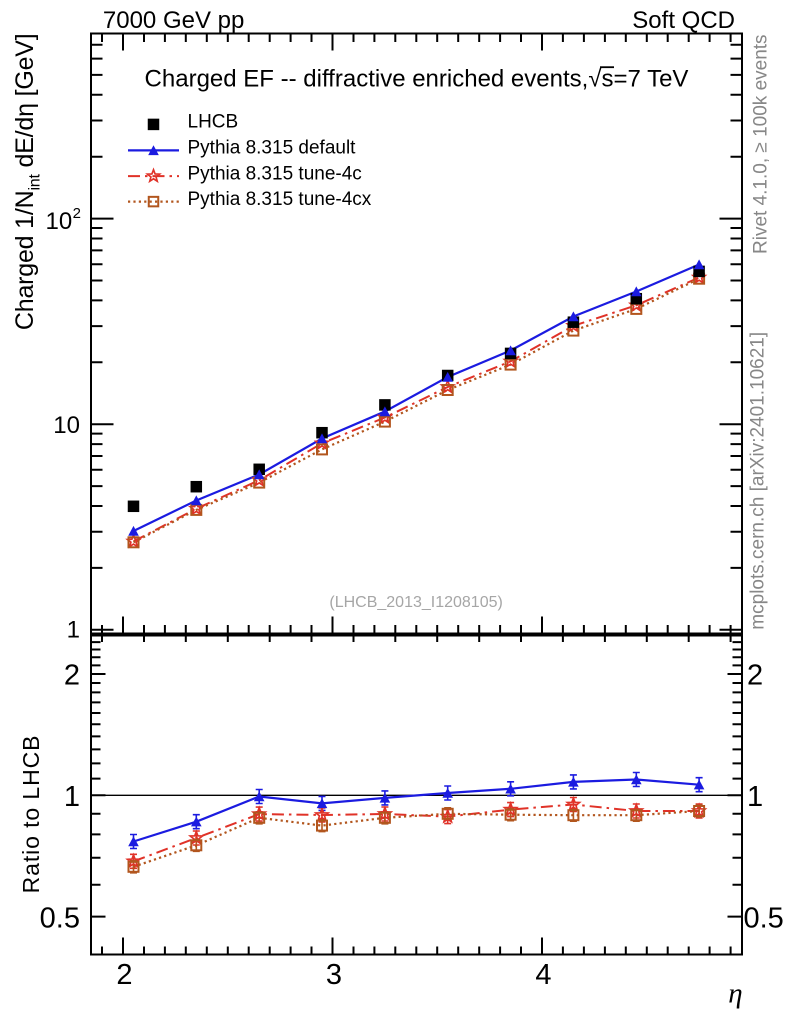 The image size is (786, 1029). I want to click on svg-text: Ratio to LHCB, so click(31, 814).